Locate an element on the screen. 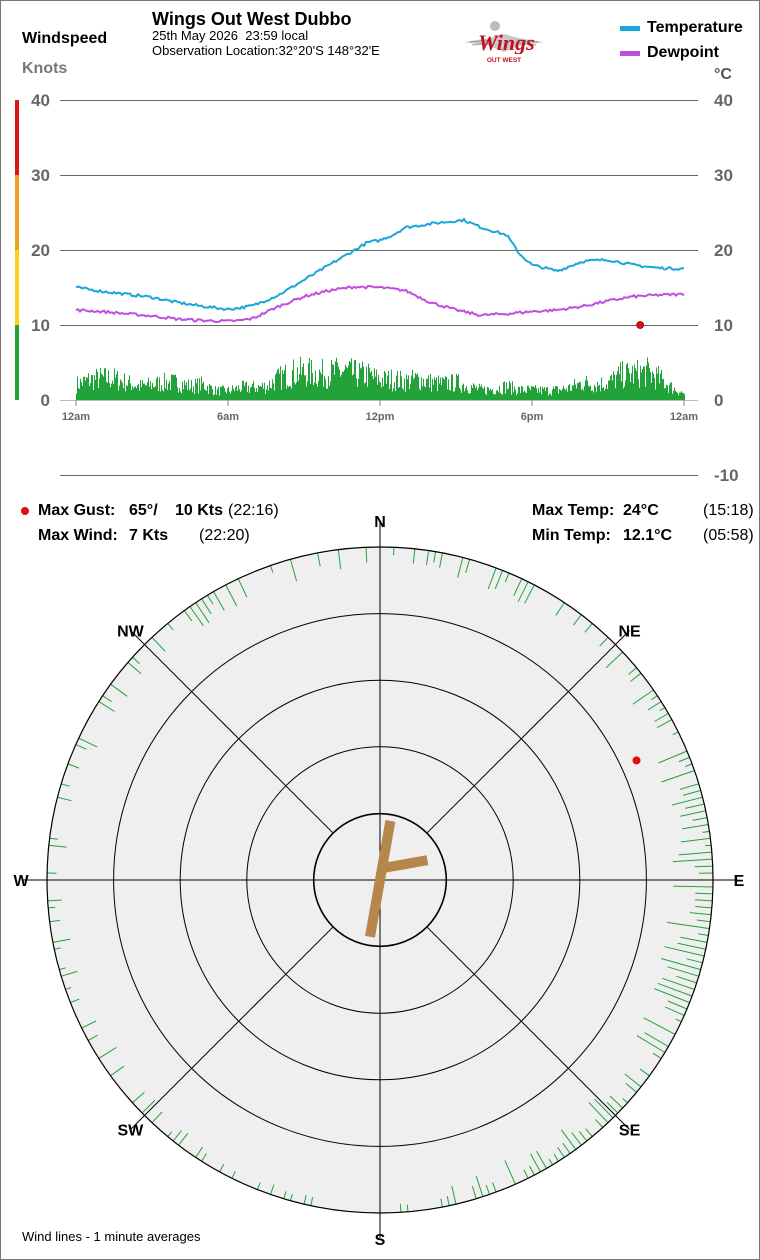 This screenshot has height=1260, width=760. max-temp-value: 24°C is located at coordinates (641, 510).